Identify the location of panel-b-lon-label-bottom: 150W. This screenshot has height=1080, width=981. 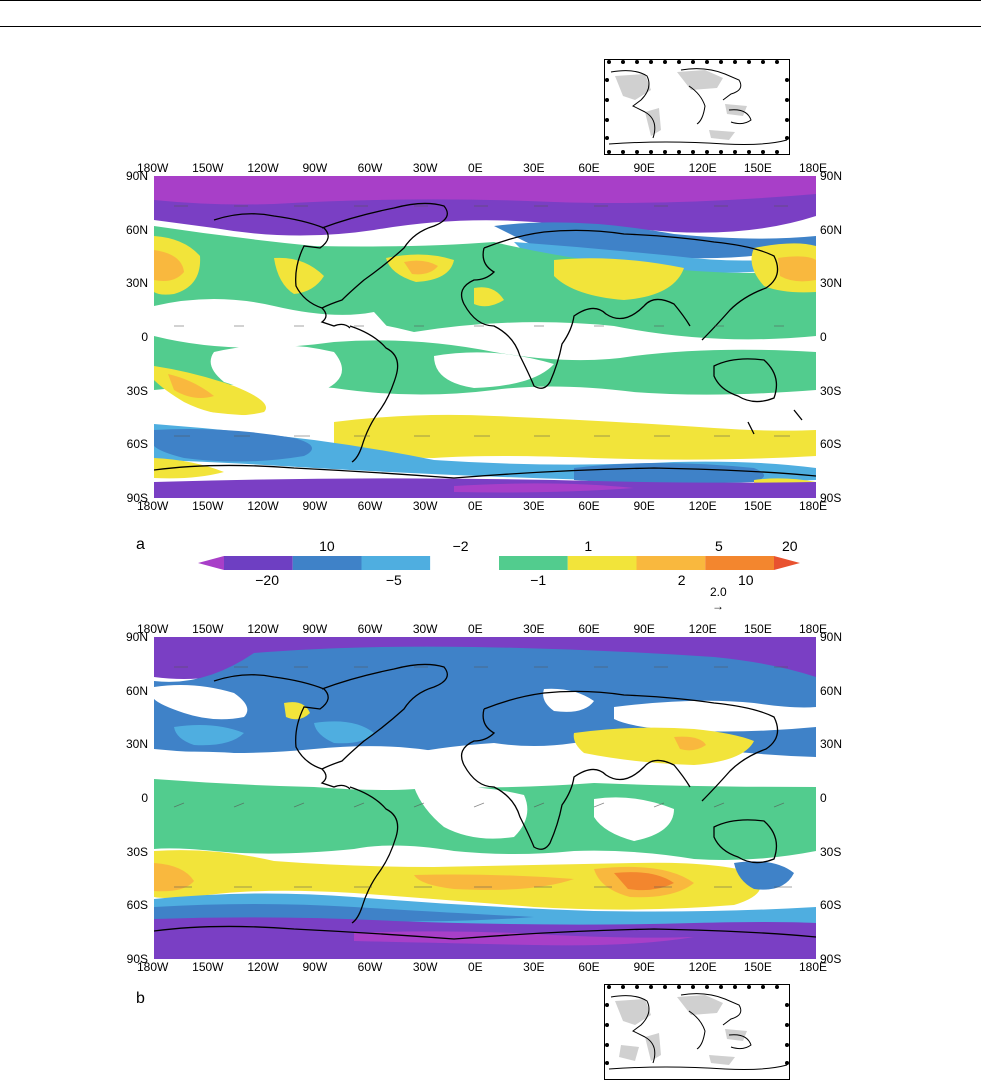
(208, 967).